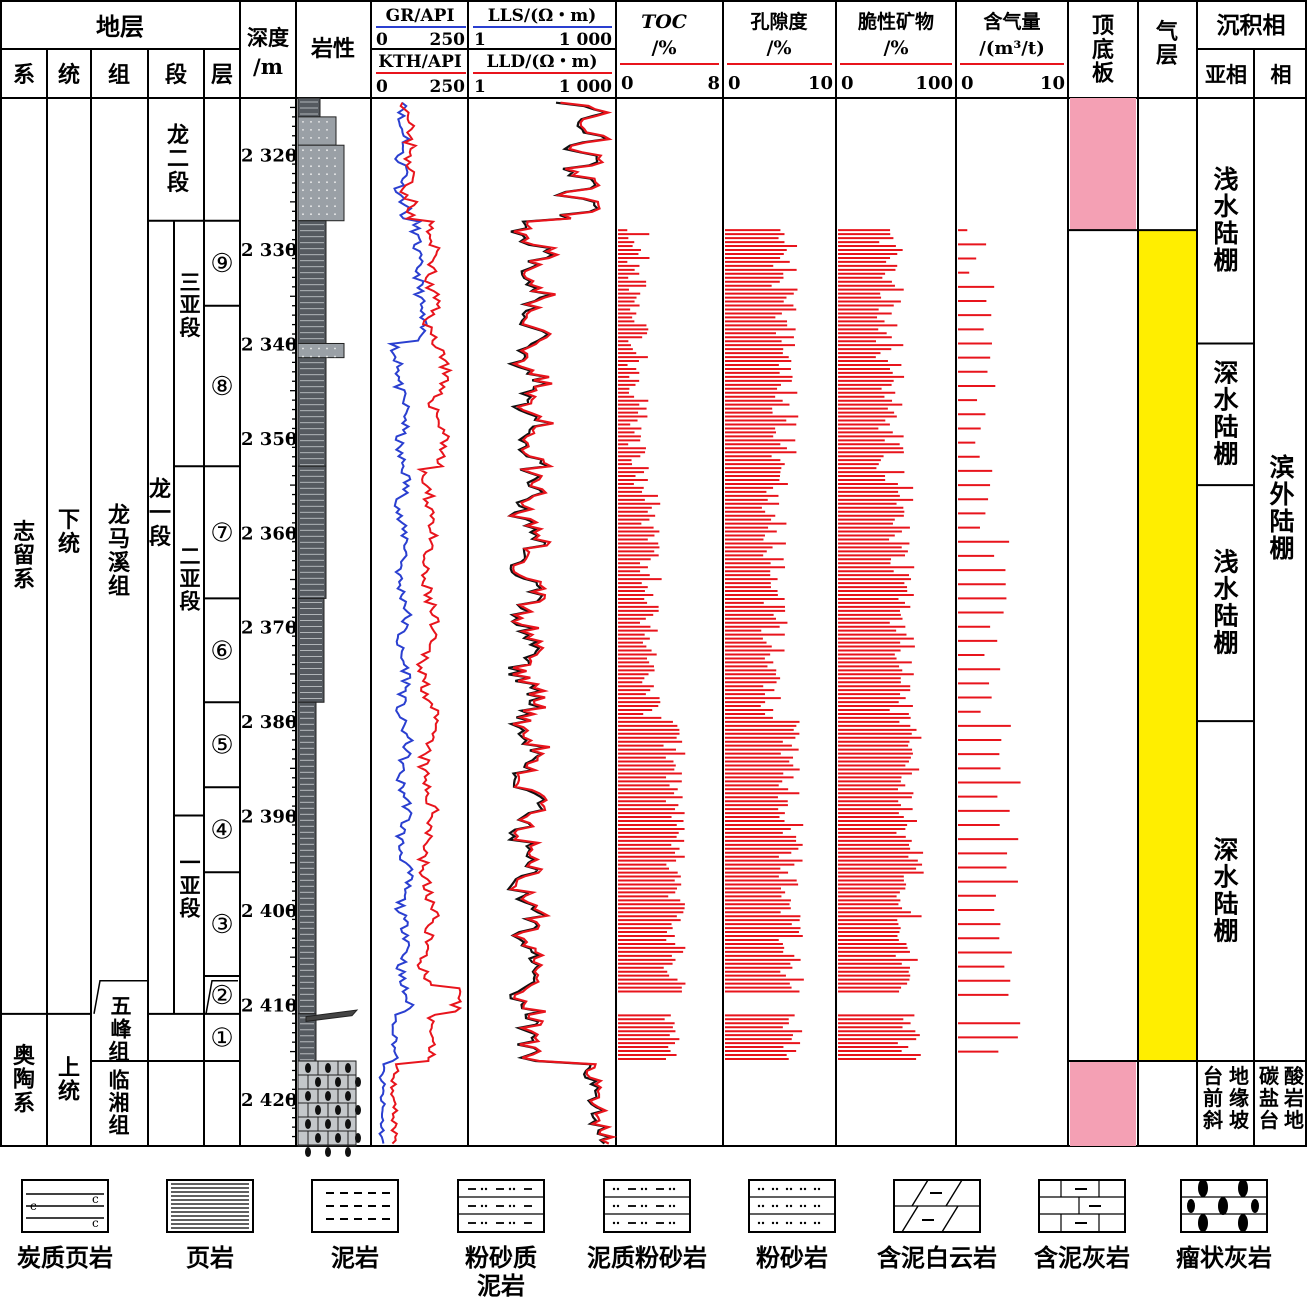 This screenshot has width=1308, height=1299. I want to click on depth-tick-label: 2 360, so click(269, 533).